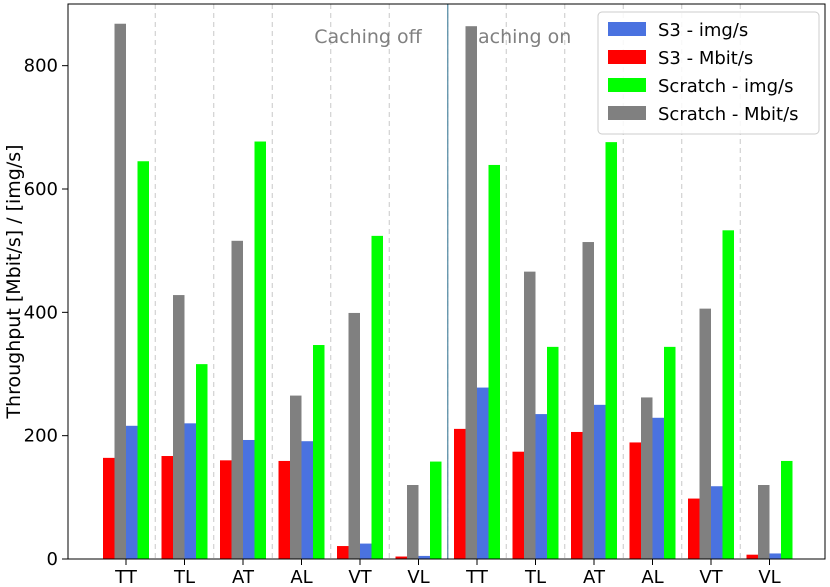 Image resolution: width=830 pixels, height=587 pixels. I want to click on y-tick-label: 600, so click(41, 189).